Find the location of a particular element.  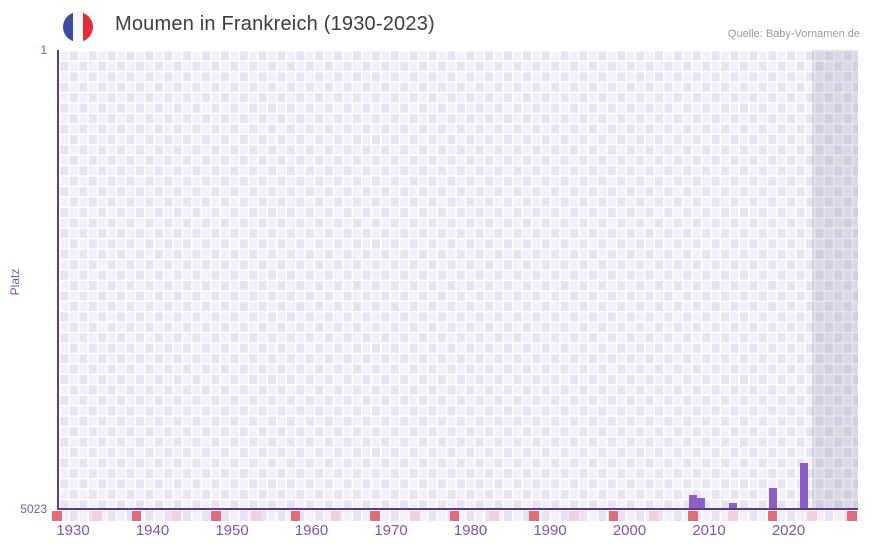

x-tick-1980: 1980 is located at coordinates (470, 530).